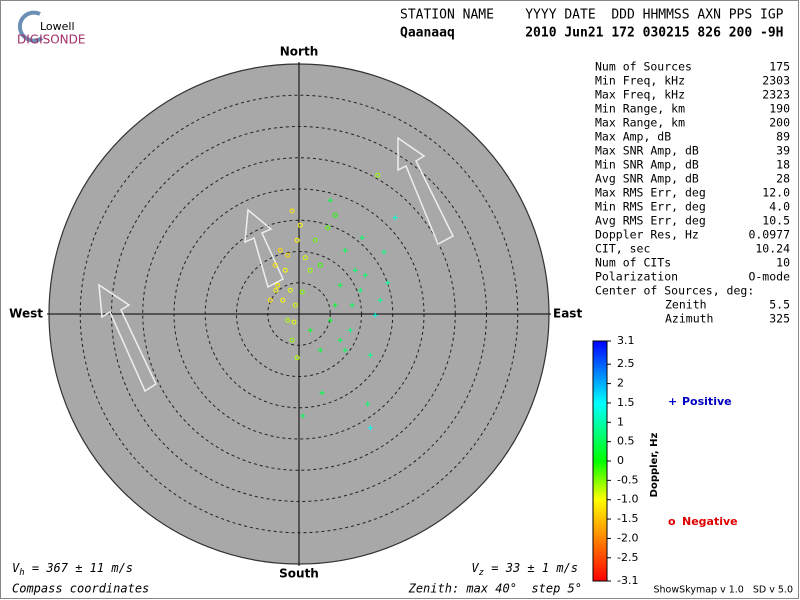  I want to click on stat-value: 28, so click(783, 179).